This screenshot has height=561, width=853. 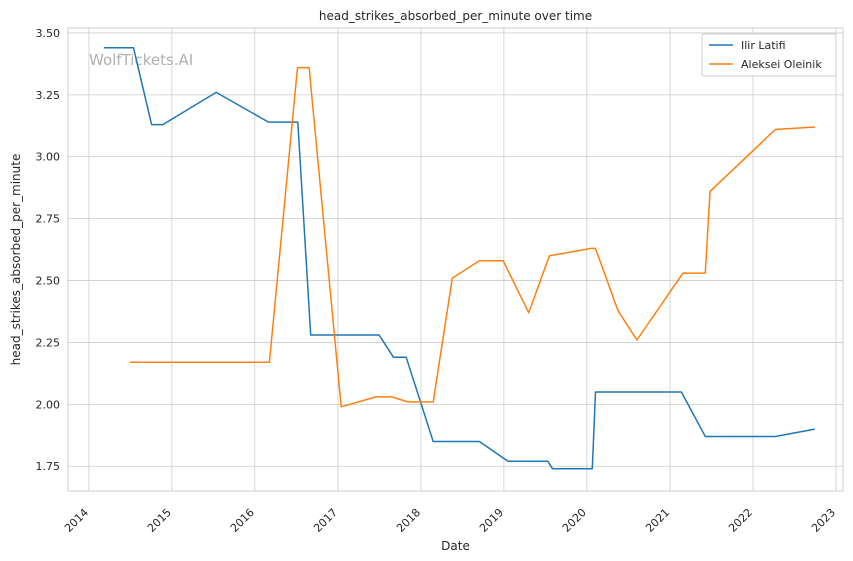 What do you see at coordinates (455, 546) in the screenshot?
I see `x-axis-label: Date` at bounding box center [455, 546].